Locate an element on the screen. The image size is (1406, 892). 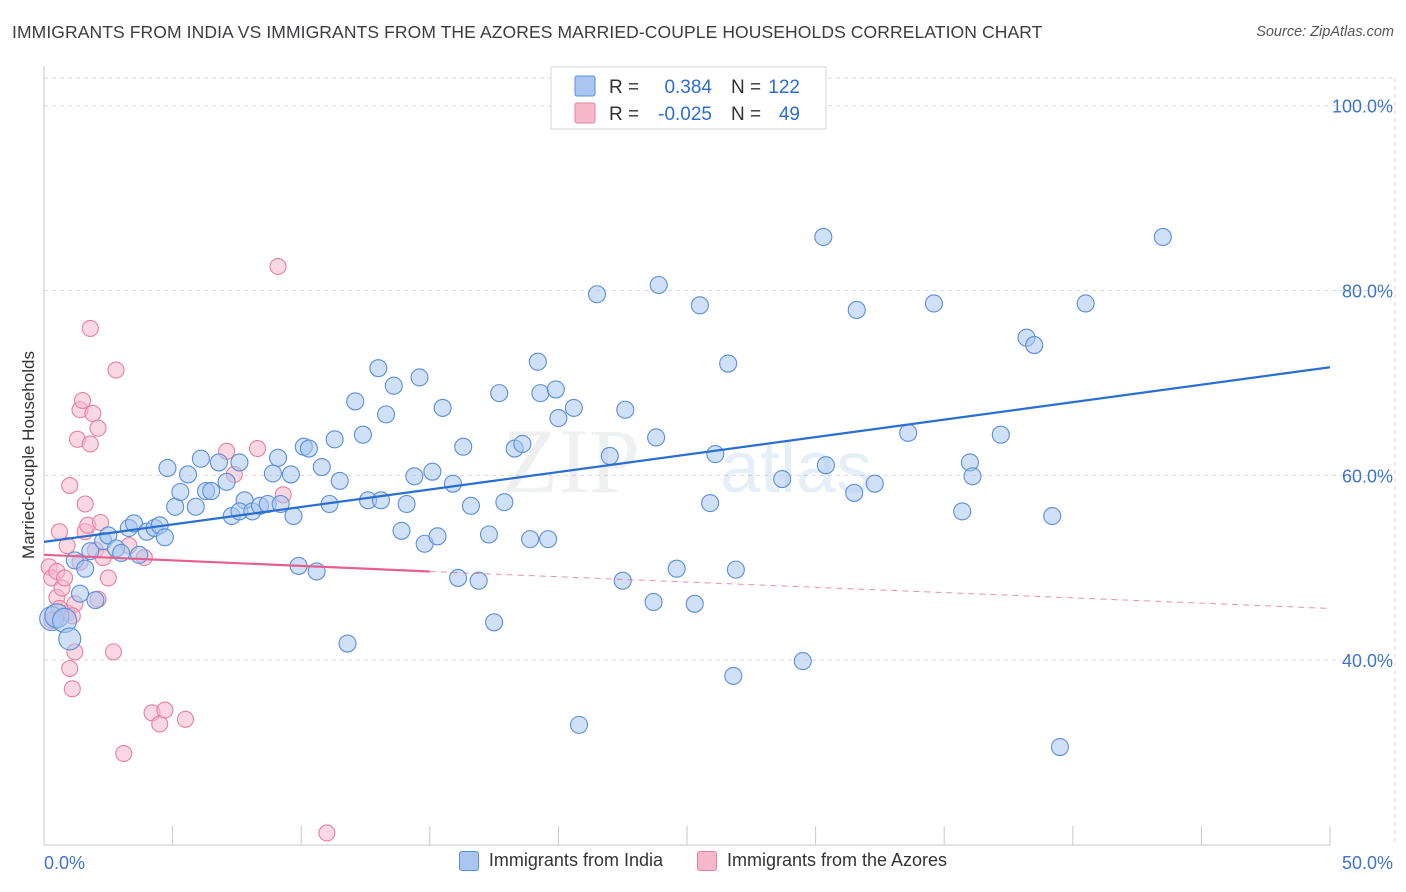
azores-trend-line is located at coordinates (236, 563).